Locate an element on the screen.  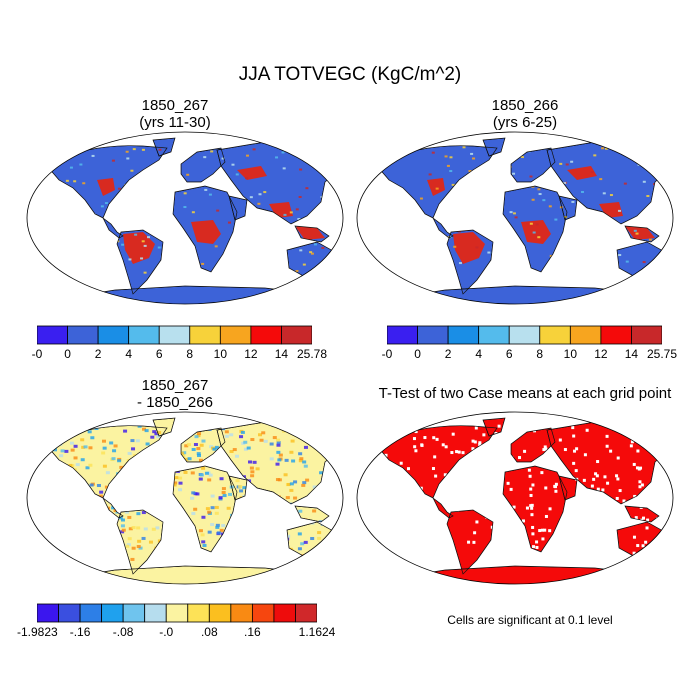
coastline-south-america is located at coordinates (140, 262).